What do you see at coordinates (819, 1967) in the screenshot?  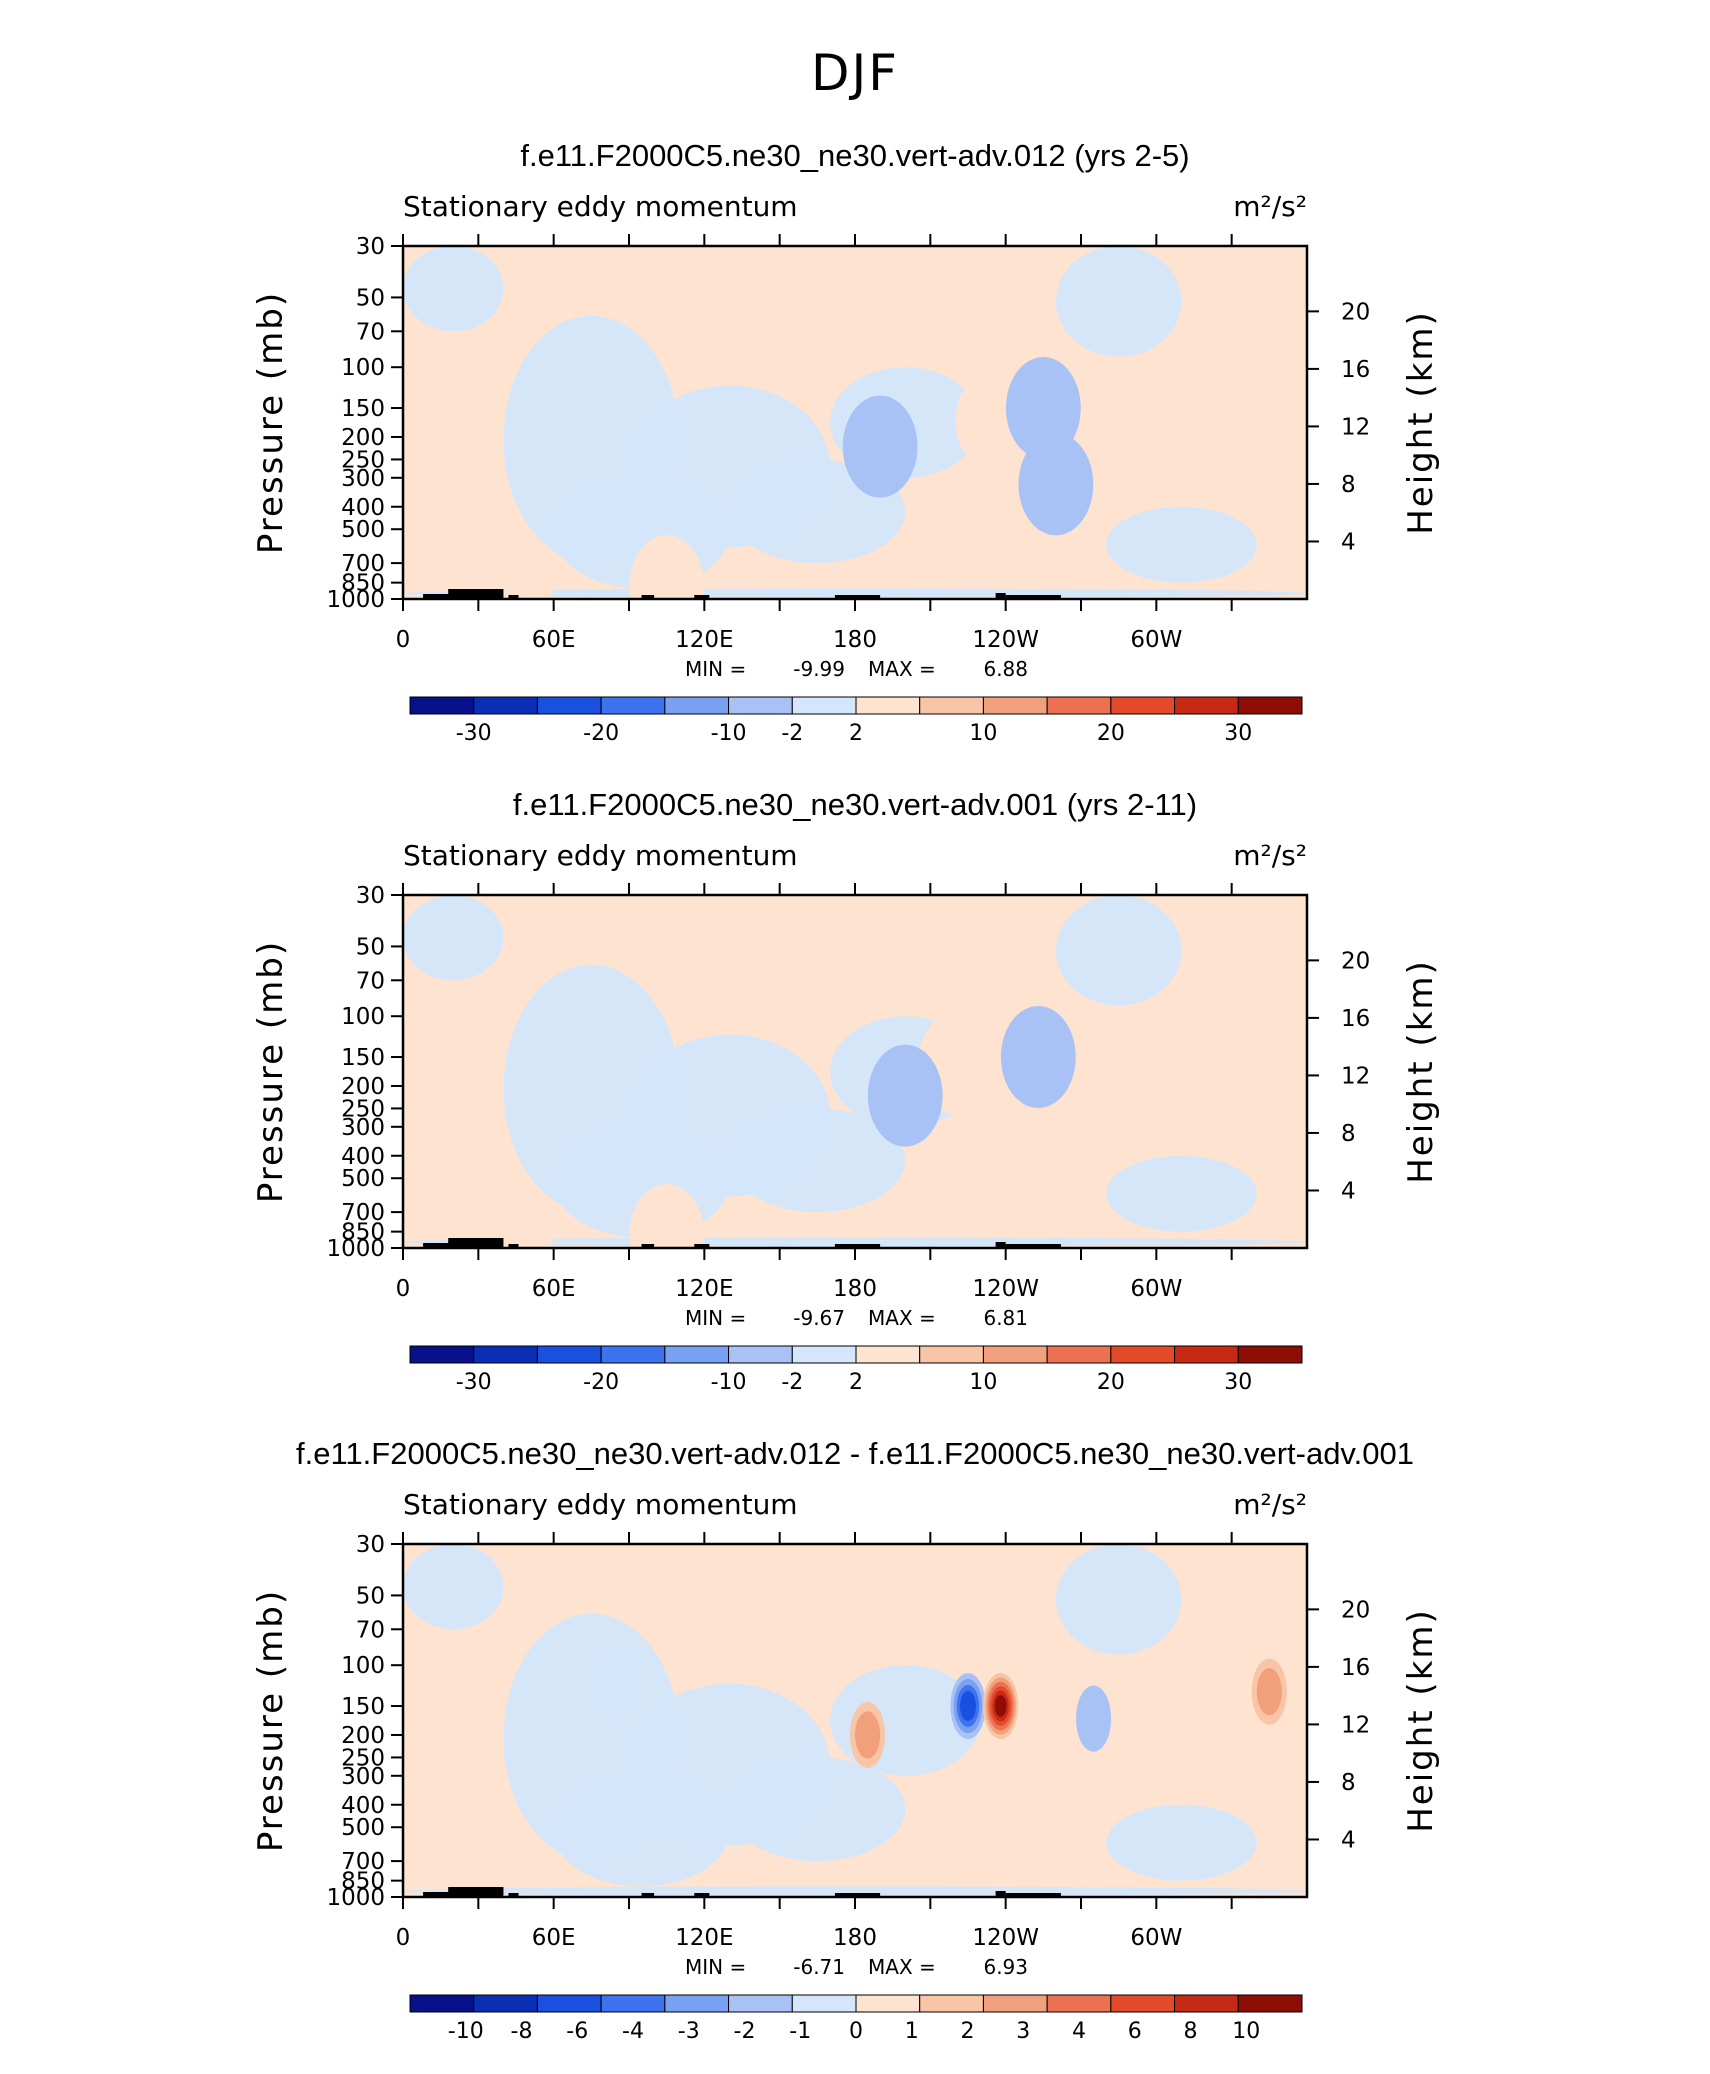 I see `stats-min-value: -6.71` at bounding box center [819, 1967].